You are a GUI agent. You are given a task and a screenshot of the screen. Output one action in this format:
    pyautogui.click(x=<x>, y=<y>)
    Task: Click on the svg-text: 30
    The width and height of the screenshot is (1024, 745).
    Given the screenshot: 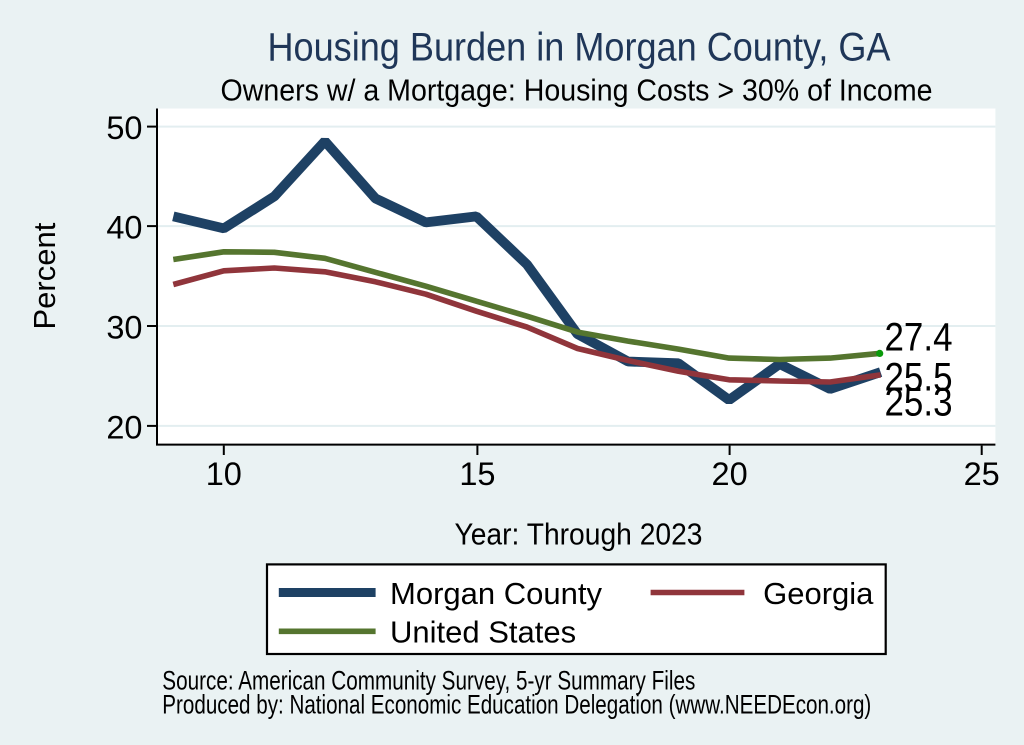 What is the action you would take?
    pyautogui.click(x=124, y=328)
    